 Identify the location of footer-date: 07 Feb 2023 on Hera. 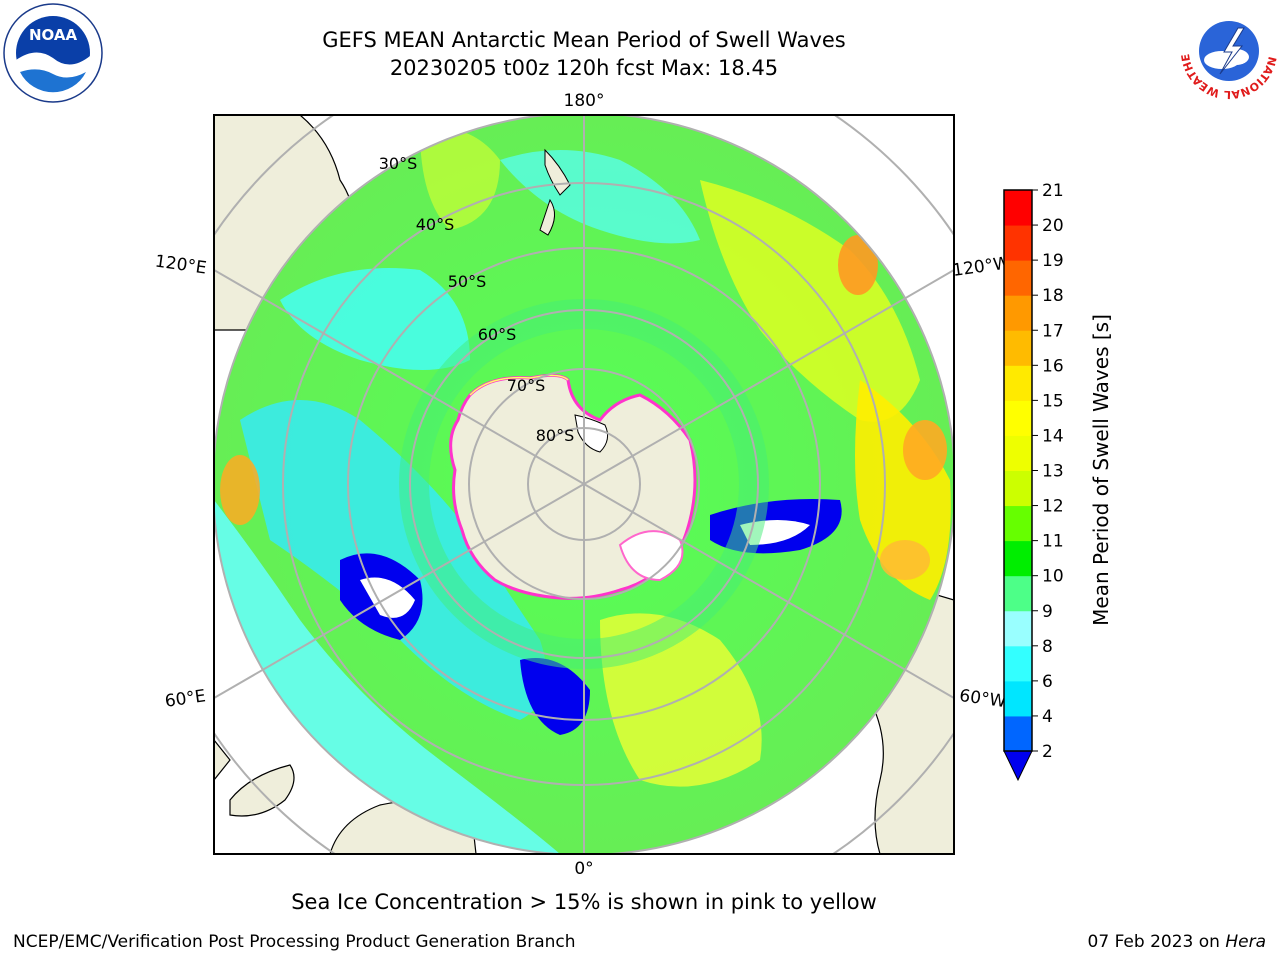
(1177, 942).